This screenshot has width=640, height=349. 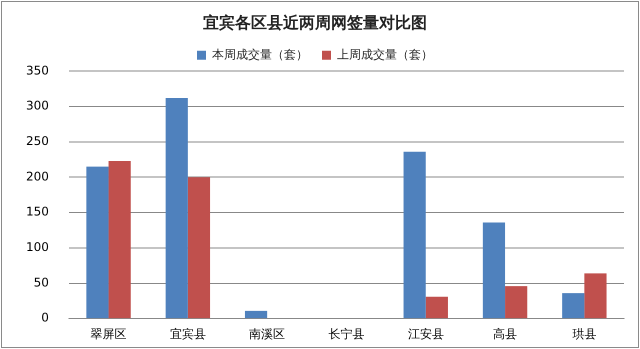 I want to click on x-tick-label: 宜宾县, so click(x=188, y=333).